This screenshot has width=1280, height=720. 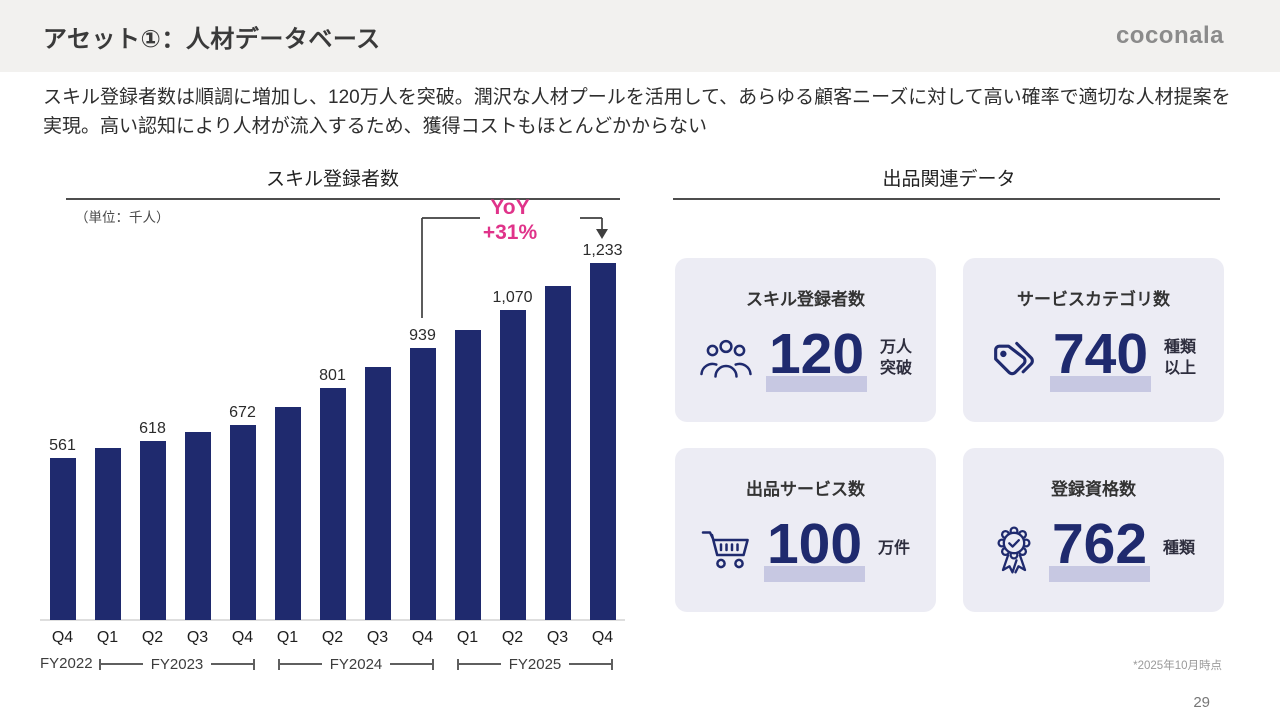 I want to click on kpi-value: 100, so click(x=814, y=549).